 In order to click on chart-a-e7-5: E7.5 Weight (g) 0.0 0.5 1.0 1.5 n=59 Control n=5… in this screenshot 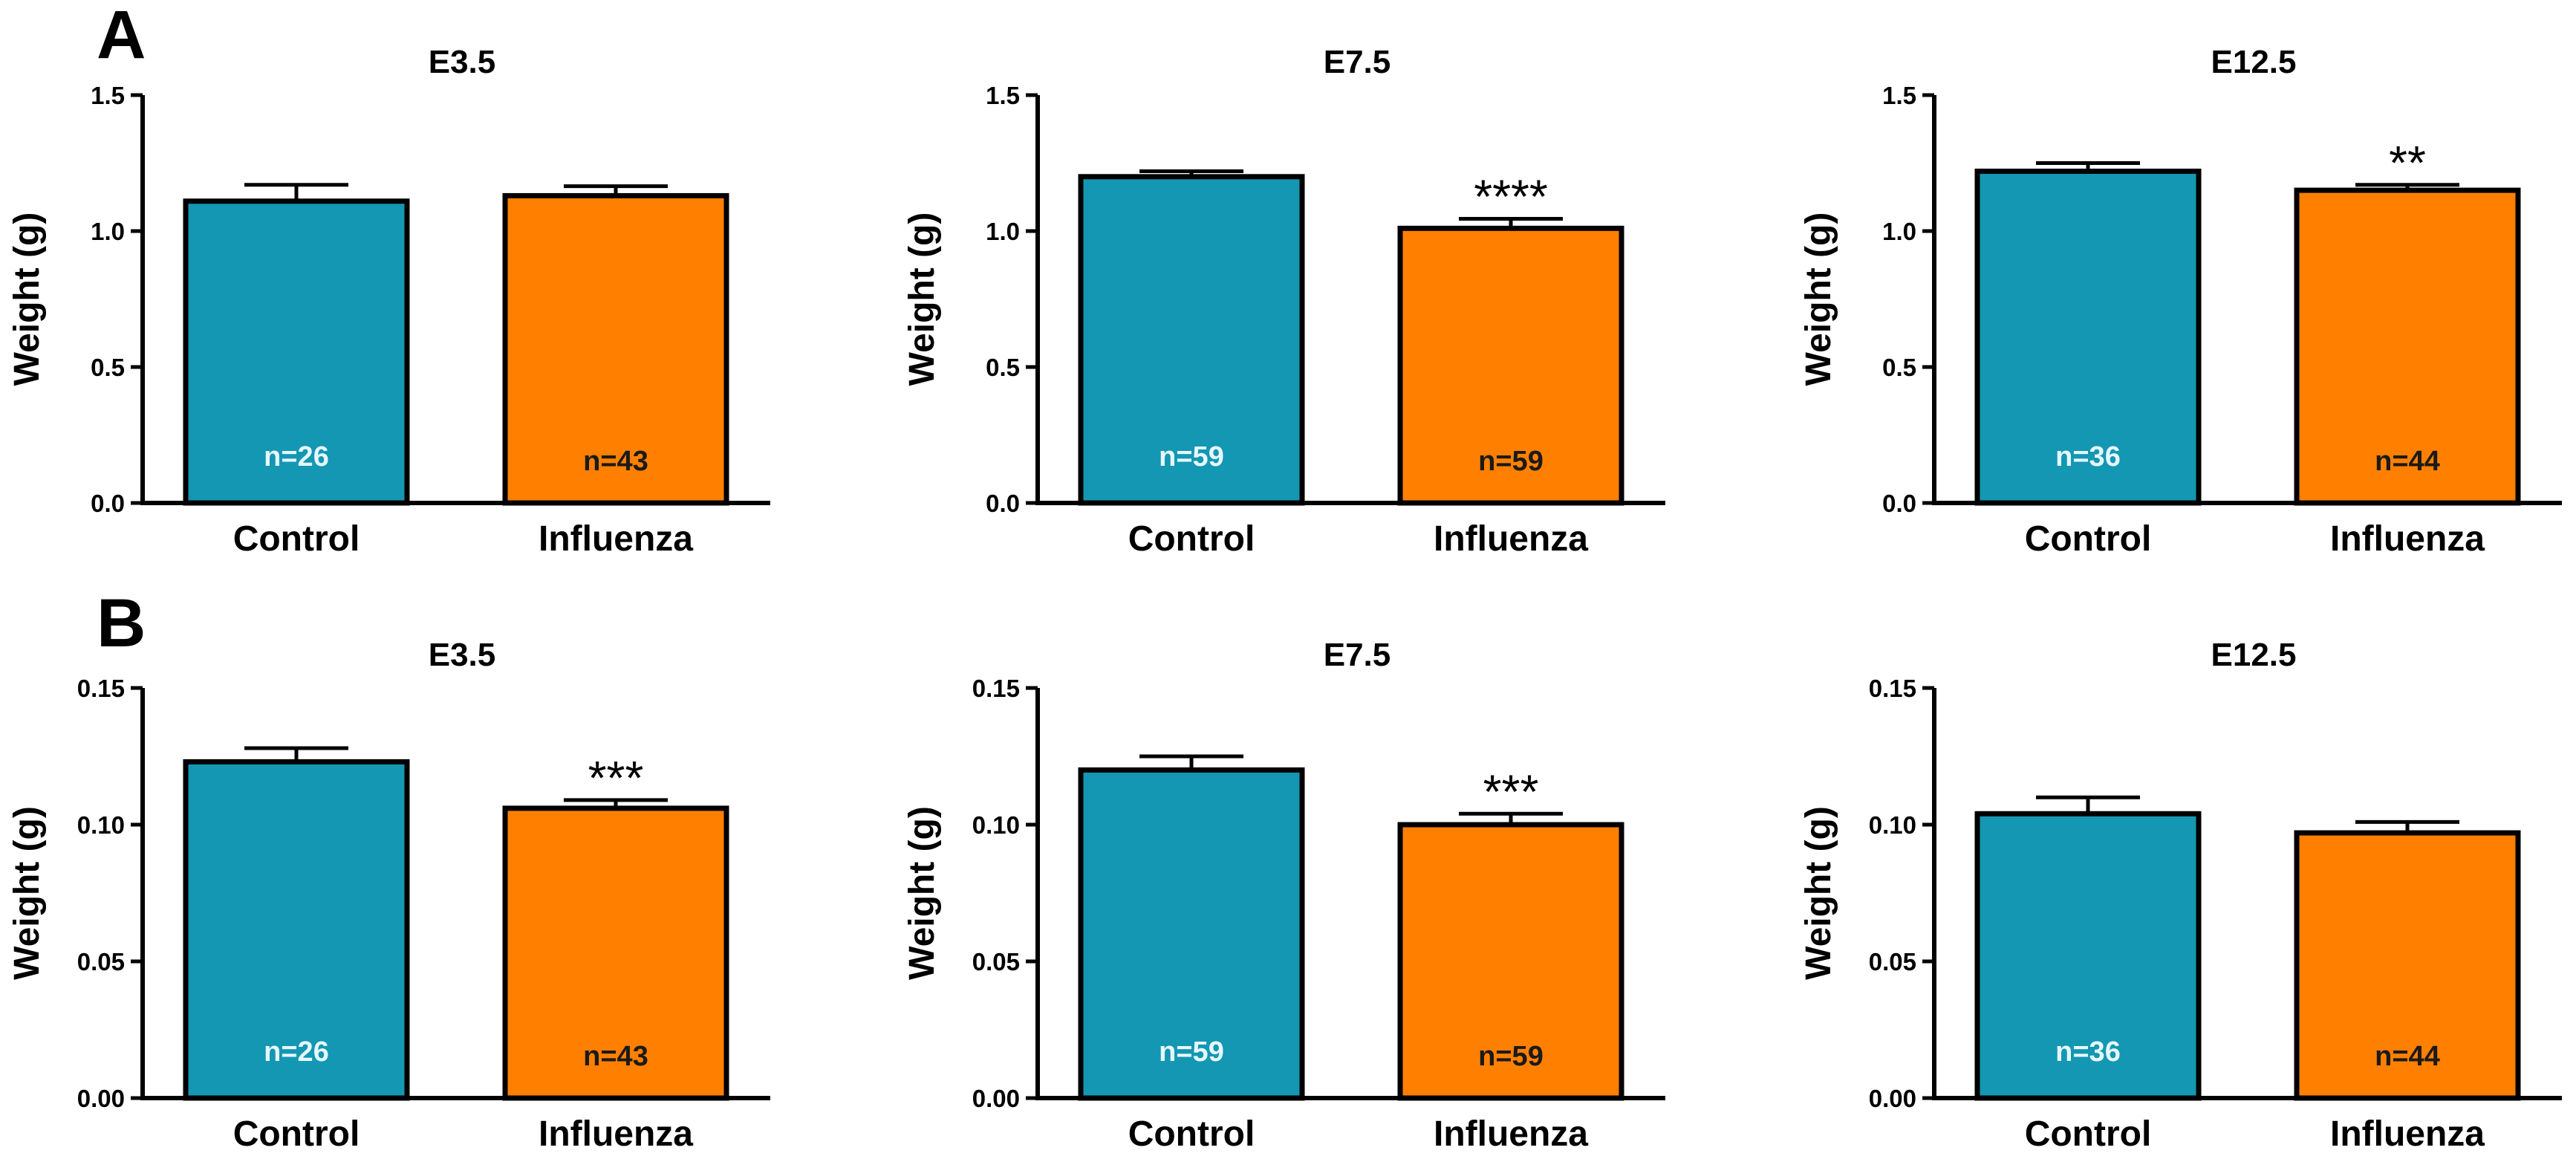, I will do `click(1283, 302)`.